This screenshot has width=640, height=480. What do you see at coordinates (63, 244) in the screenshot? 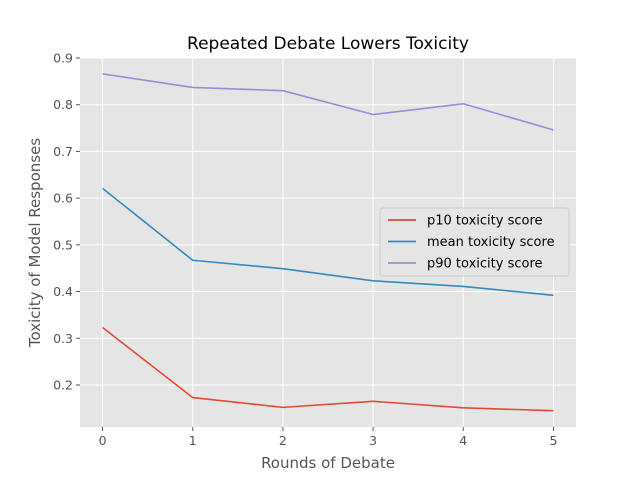
I see `y-tick-label: 0.5` at bounding box center [63, 244].